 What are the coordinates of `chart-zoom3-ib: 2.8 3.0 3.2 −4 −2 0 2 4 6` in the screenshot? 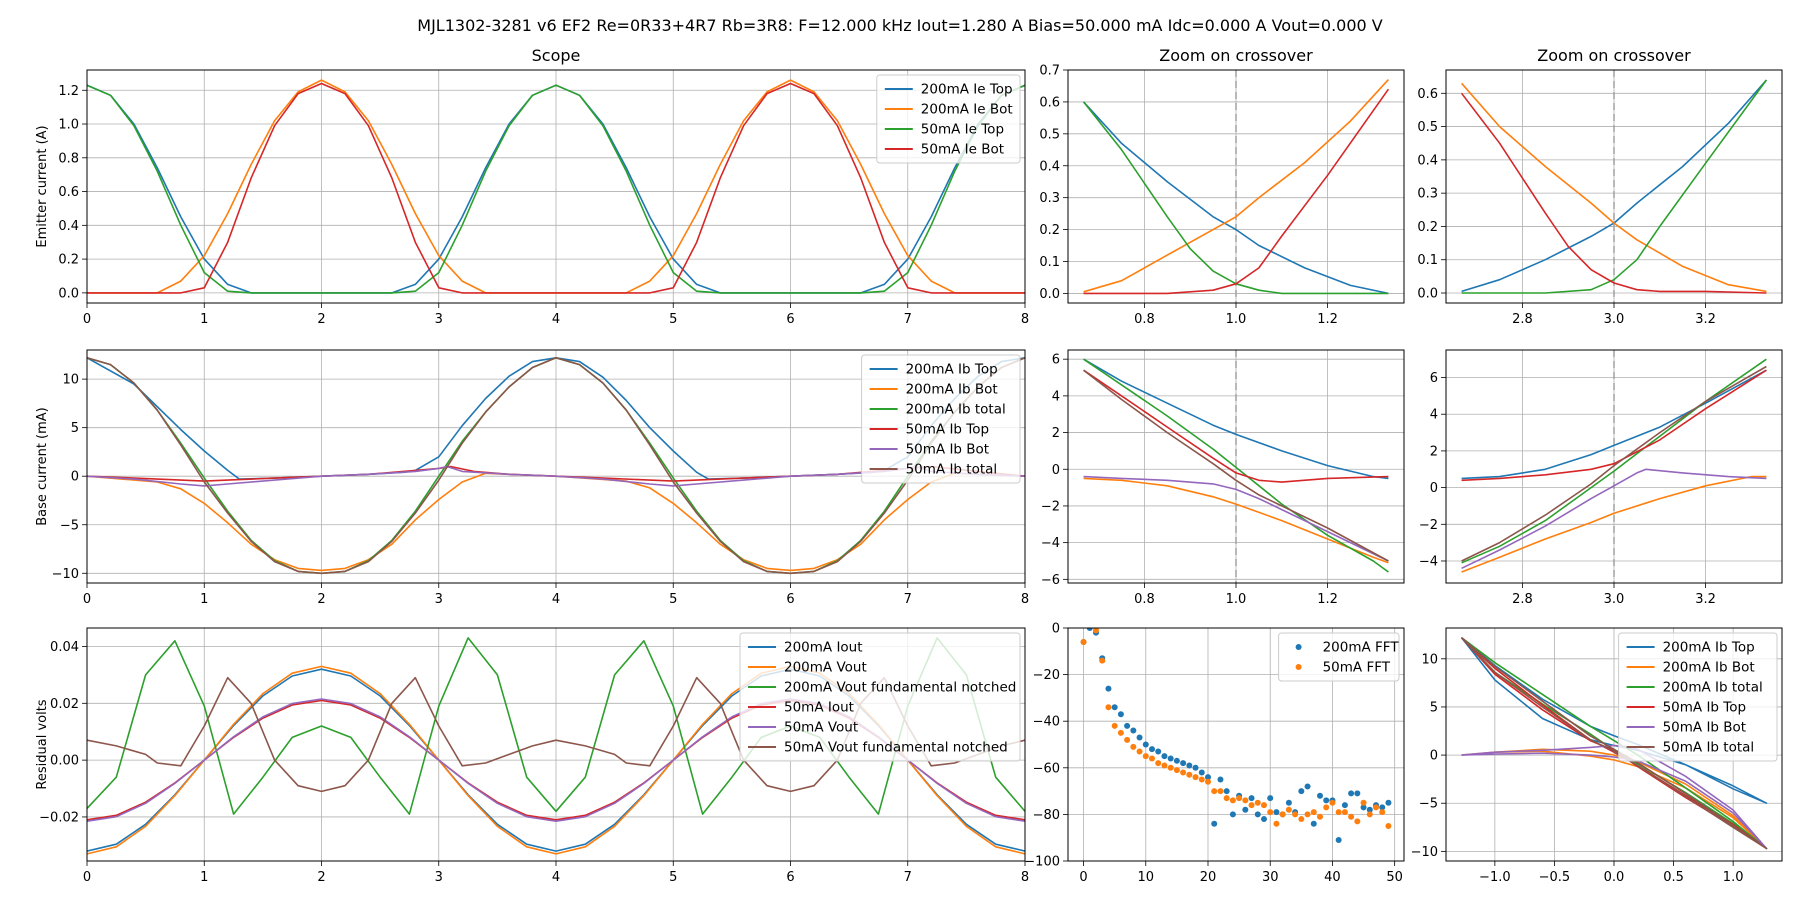 It's located at (1601, 478).